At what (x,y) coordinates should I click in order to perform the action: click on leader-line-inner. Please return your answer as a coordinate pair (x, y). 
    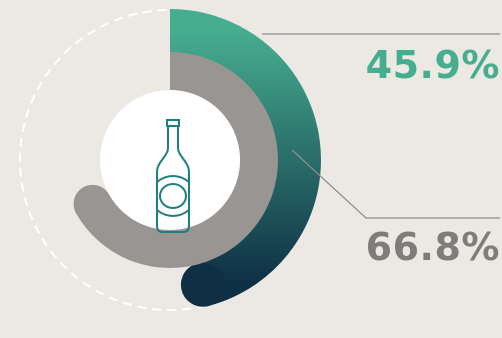
    Looking at the image, I should click on (395, 184).